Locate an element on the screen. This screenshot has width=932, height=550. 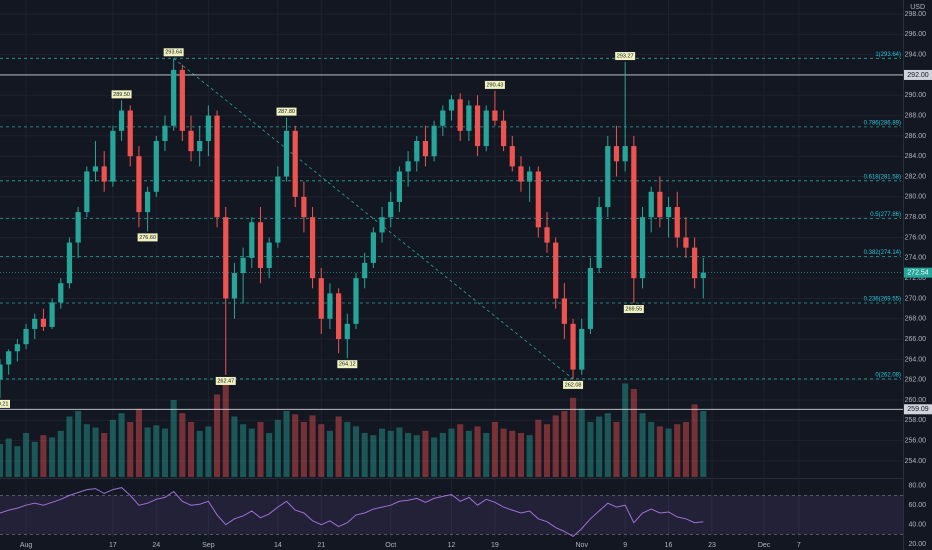
y-tick-label: 288.00 is located at coordinates (916, 115).